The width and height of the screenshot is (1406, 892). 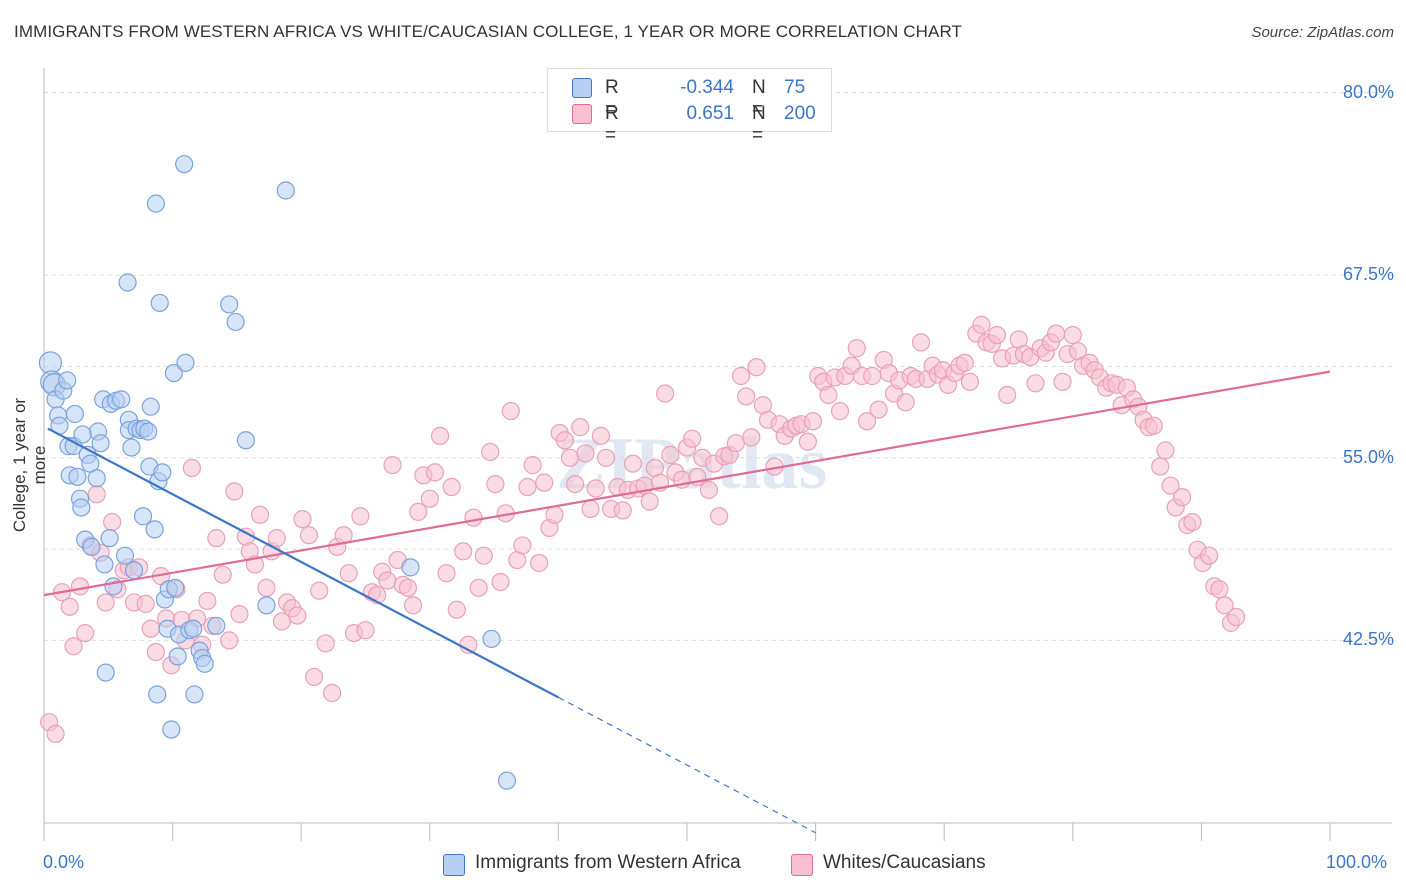 What do you see at coordinates (800, 113) in the screenshot?
I see `n-value: 200` at bounding box center [800, 113].